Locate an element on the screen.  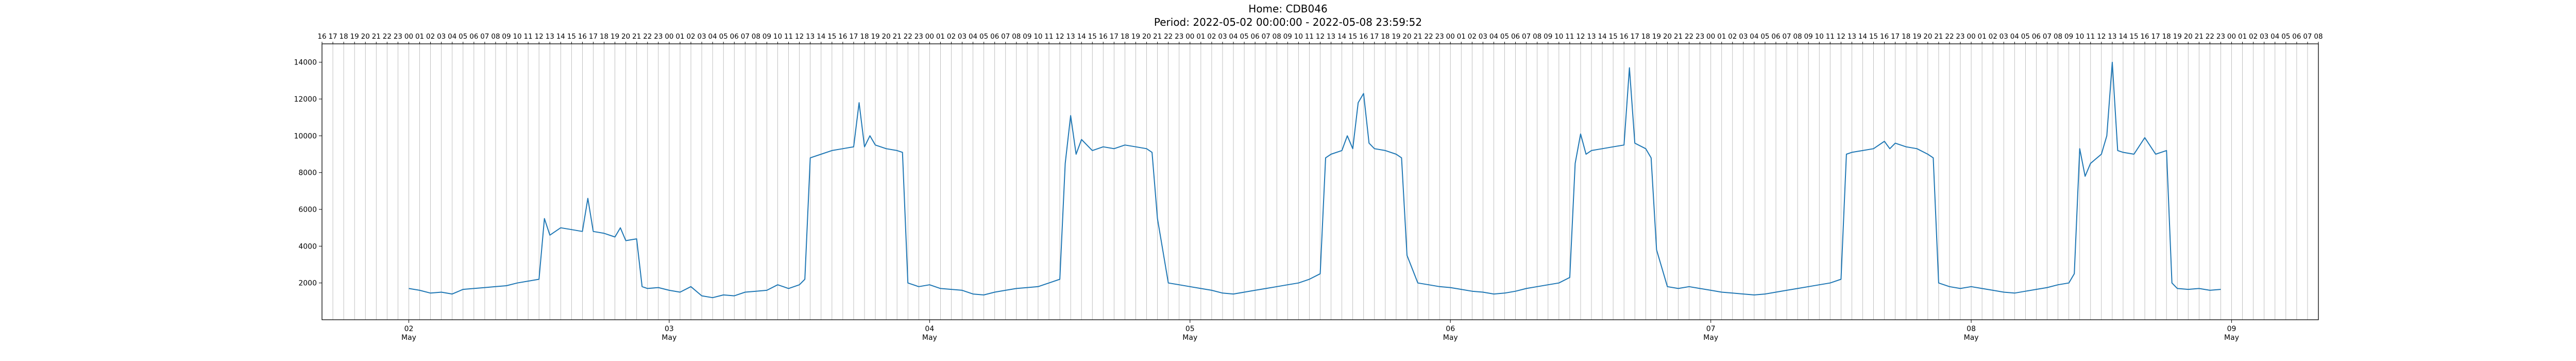
chart-title: Home: CDB046 is located at coordinates (1287, 9).